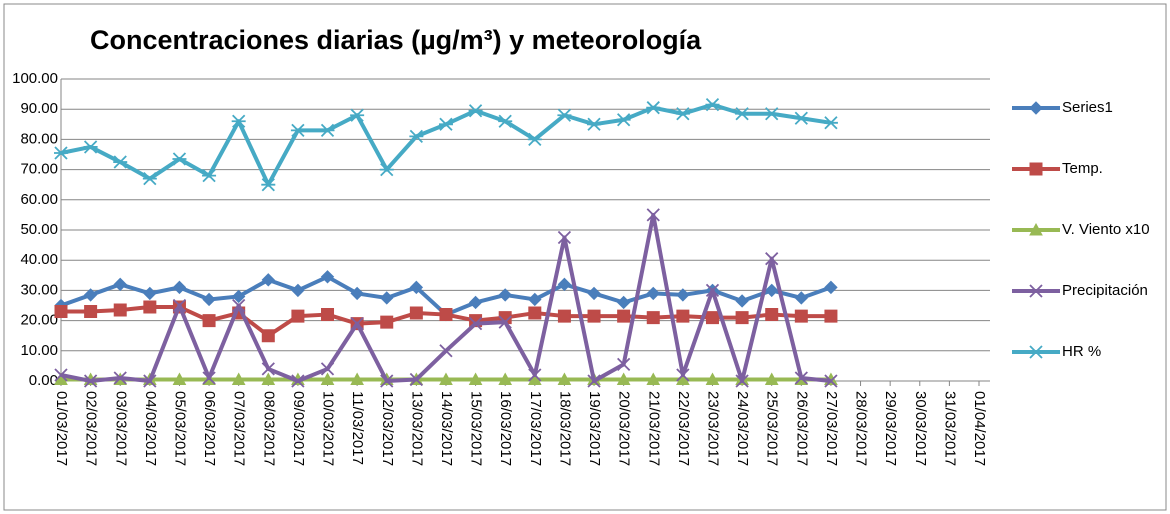 The image size is (1170, 514). I want to click on x-tick-label: 03/03/2017, so click(120, 428).